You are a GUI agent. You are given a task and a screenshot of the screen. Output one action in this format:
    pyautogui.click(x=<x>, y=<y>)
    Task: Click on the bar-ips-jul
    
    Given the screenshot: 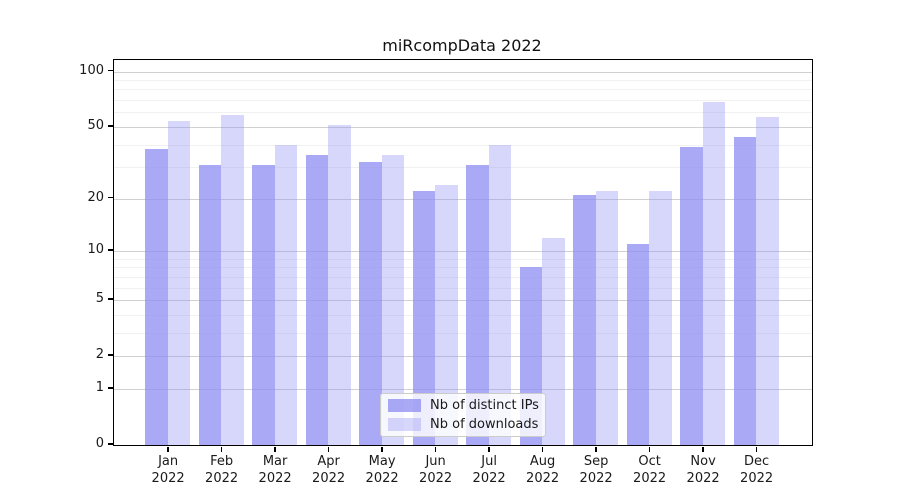 What is the action you would take?
    pyautogui.click(x=477, y=304)
    